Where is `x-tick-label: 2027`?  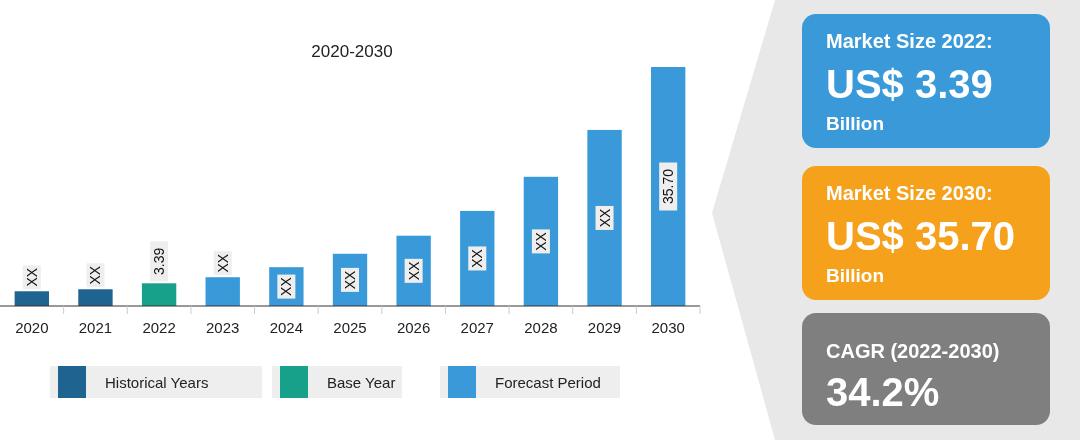 x-tick-label: 2027 is located at coordinates (477, 327).